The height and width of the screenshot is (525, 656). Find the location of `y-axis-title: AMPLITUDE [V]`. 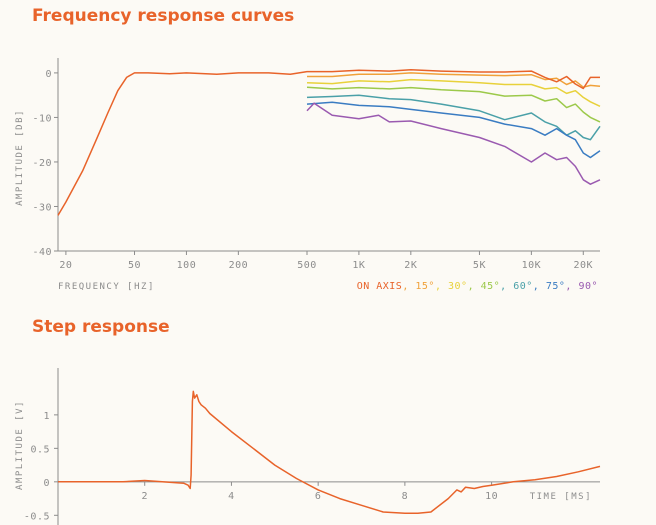

y-axis-title: AMPLITUDE [V] is located at coordinates (20, 445).